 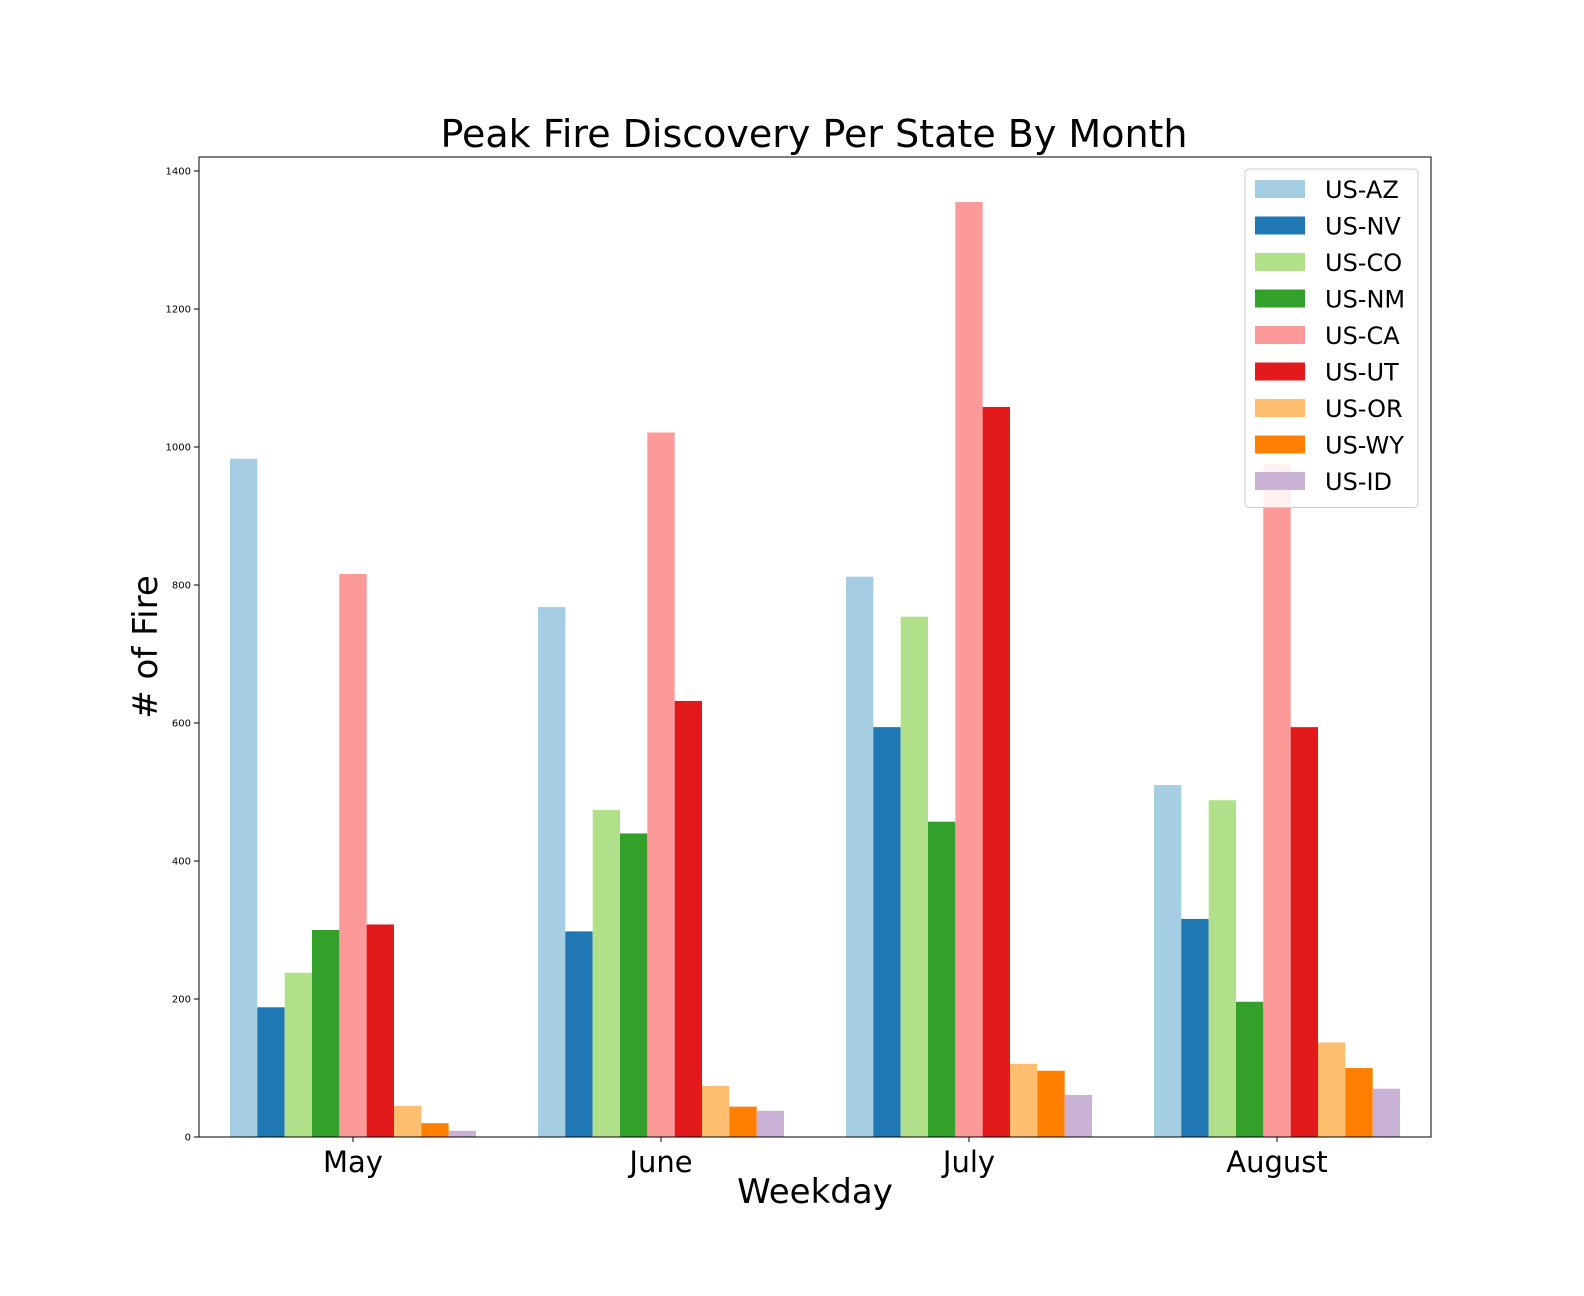 I want to click on x-axis-label: Weekday, so click(x=815, y=1192).